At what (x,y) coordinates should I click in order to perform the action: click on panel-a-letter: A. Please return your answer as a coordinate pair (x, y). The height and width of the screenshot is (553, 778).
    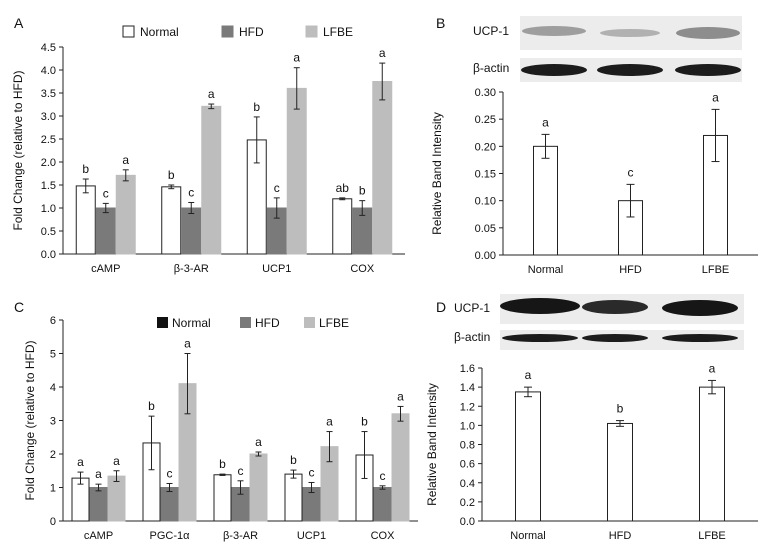
    Looking at the image, I should click on (19, 23).